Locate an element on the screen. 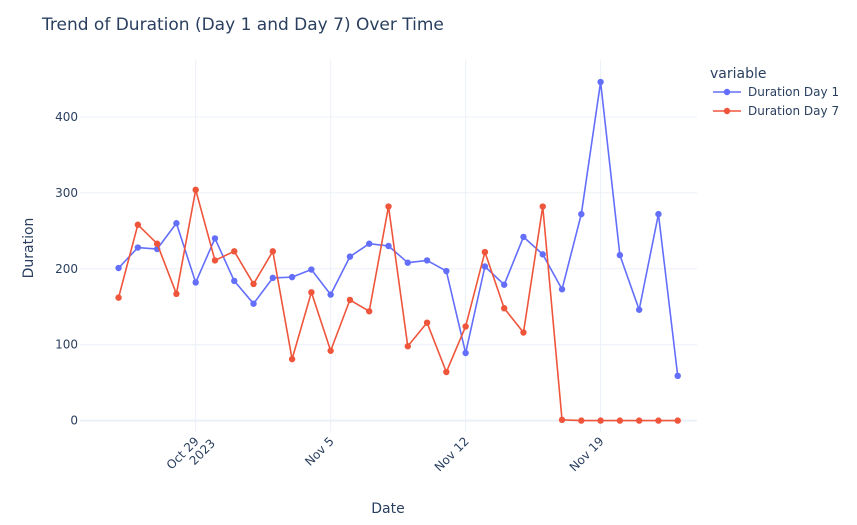  legend-item: Duration Day 7 is located at coordinates (776, 111).